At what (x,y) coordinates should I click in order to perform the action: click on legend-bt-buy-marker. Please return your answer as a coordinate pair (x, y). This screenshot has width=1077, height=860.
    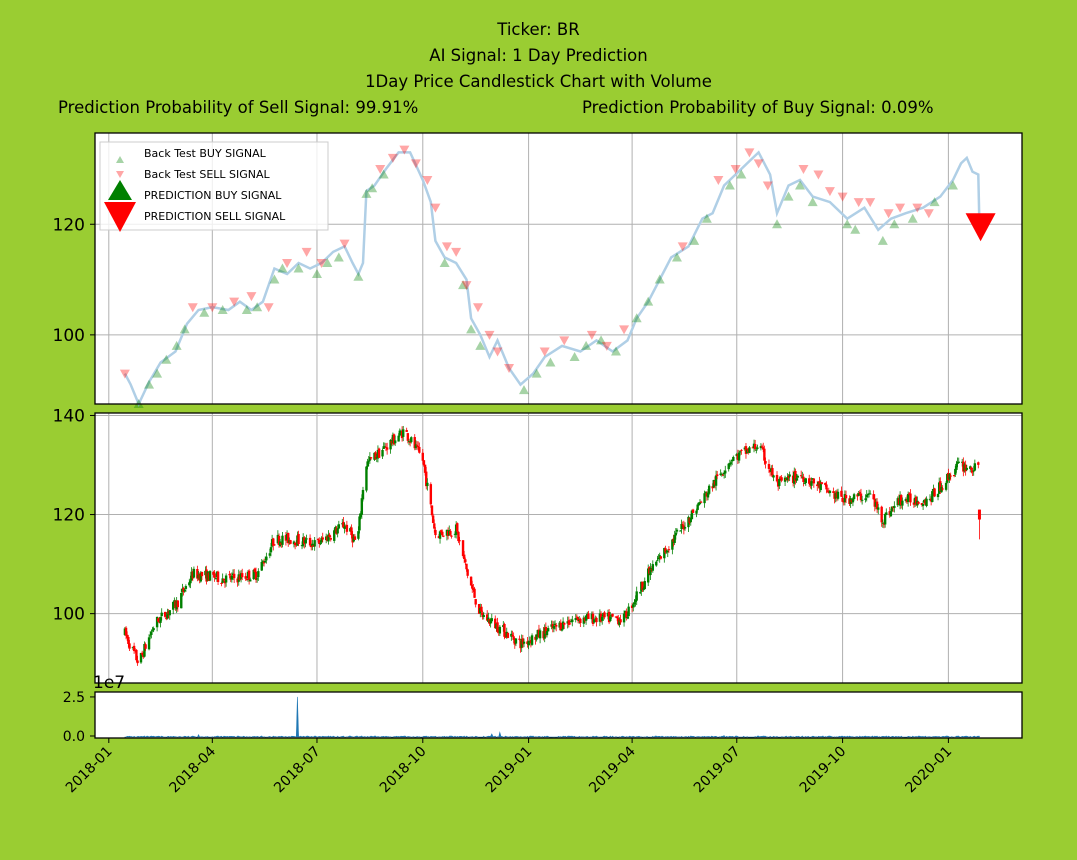
    Looking at the image, I should click on (120, 159).